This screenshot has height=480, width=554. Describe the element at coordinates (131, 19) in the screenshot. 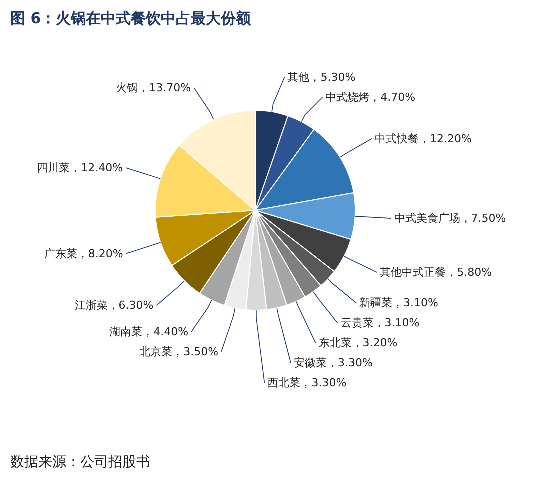

I see `chart-title: 图 6：火锅在中式餐饮中占最大份额` at that location.